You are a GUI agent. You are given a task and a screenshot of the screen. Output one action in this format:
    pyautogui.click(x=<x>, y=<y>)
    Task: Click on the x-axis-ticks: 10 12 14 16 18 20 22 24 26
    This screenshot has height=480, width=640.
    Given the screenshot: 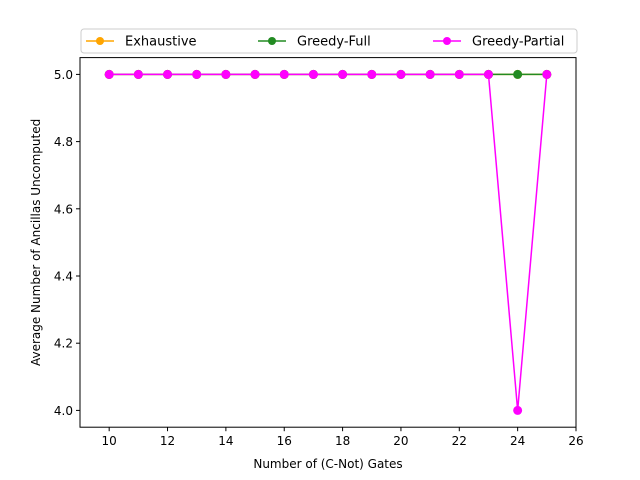 What is the action you would take?
    pyautogui.click(x=343, y=437)
    